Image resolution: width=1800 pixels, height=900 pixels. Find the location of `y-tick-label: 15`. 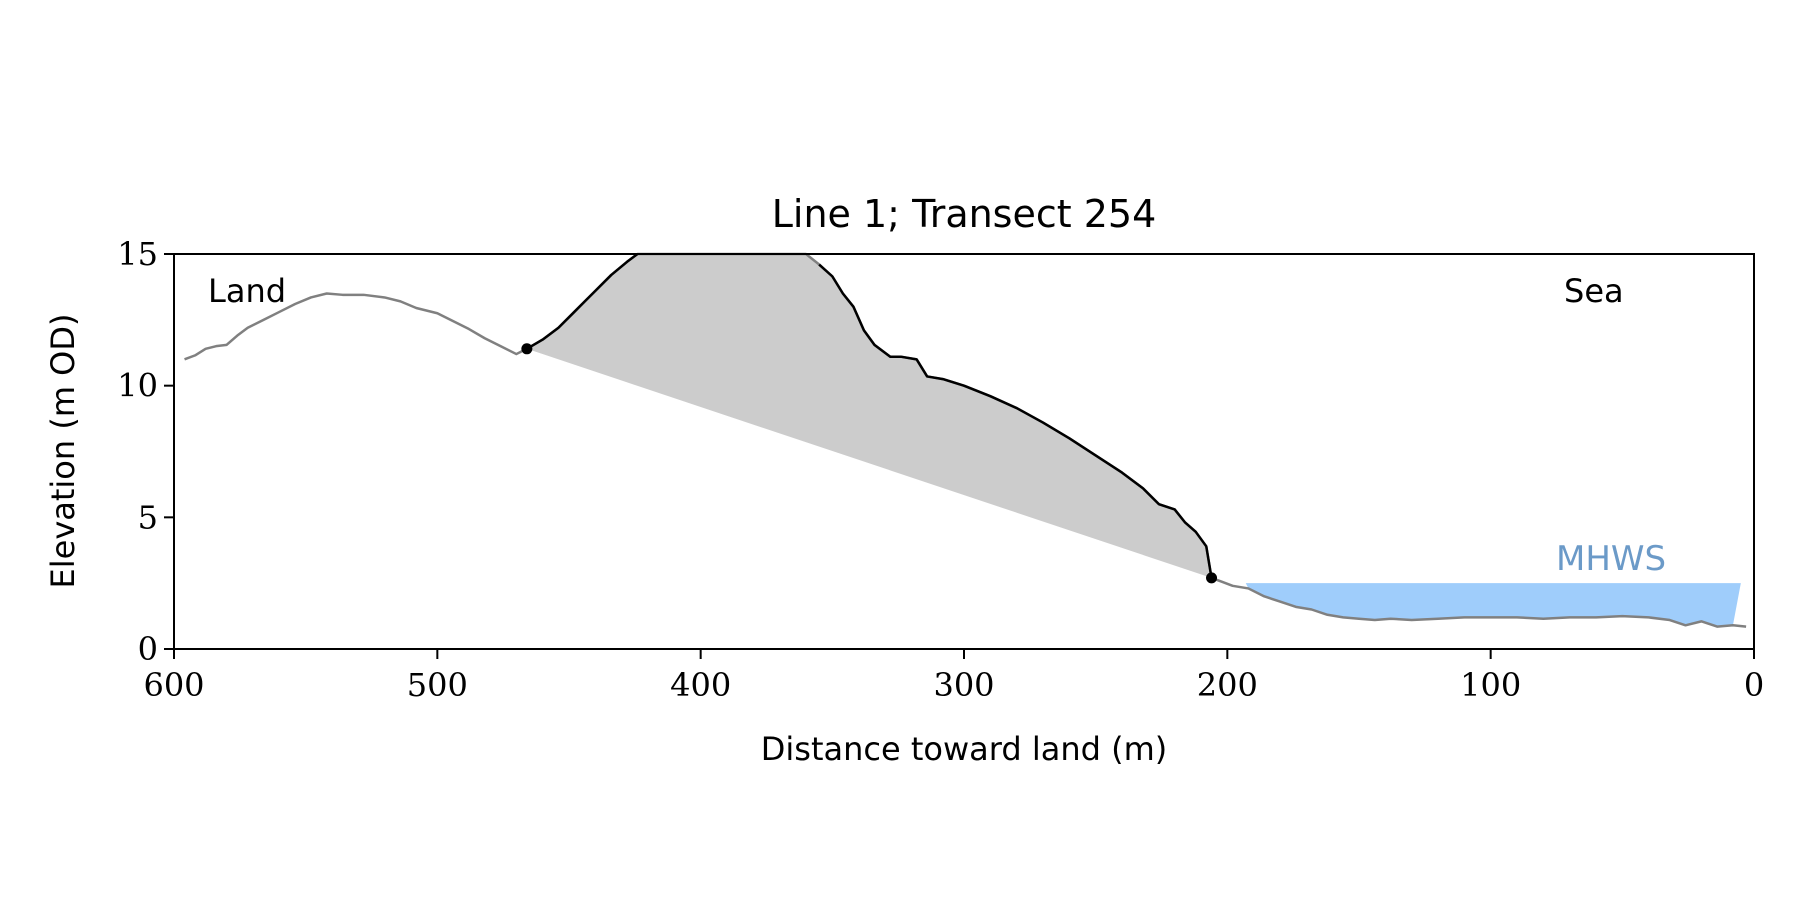

y-tick-label: 15 is located at coordinates (137, 254).